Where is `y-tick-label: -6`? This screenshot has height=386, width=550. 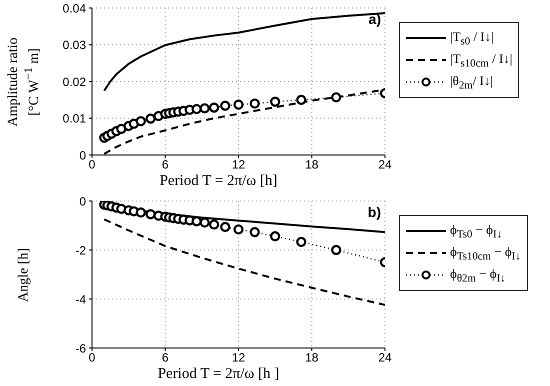
y-tick-label: -6 is located at coordinates (80, 348).